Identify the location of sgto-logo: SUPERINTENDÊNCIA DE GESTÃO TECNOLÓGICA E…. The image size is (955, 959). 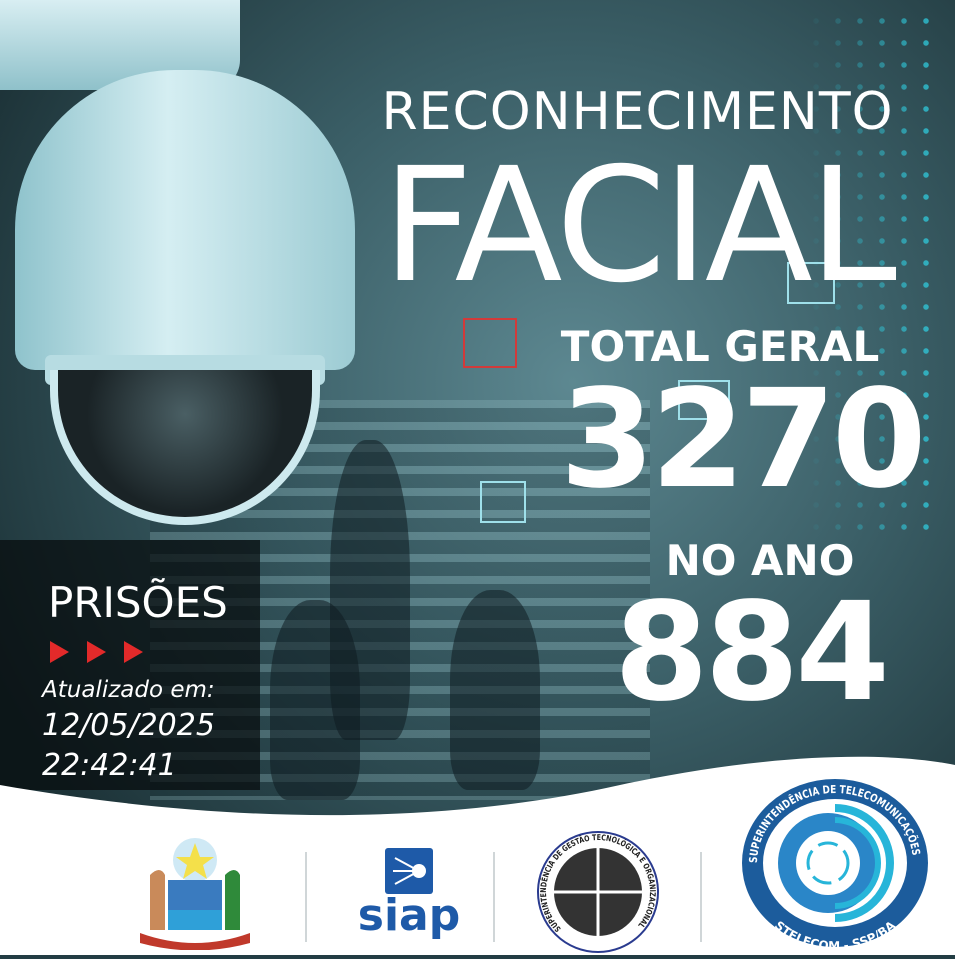
(598, 892).